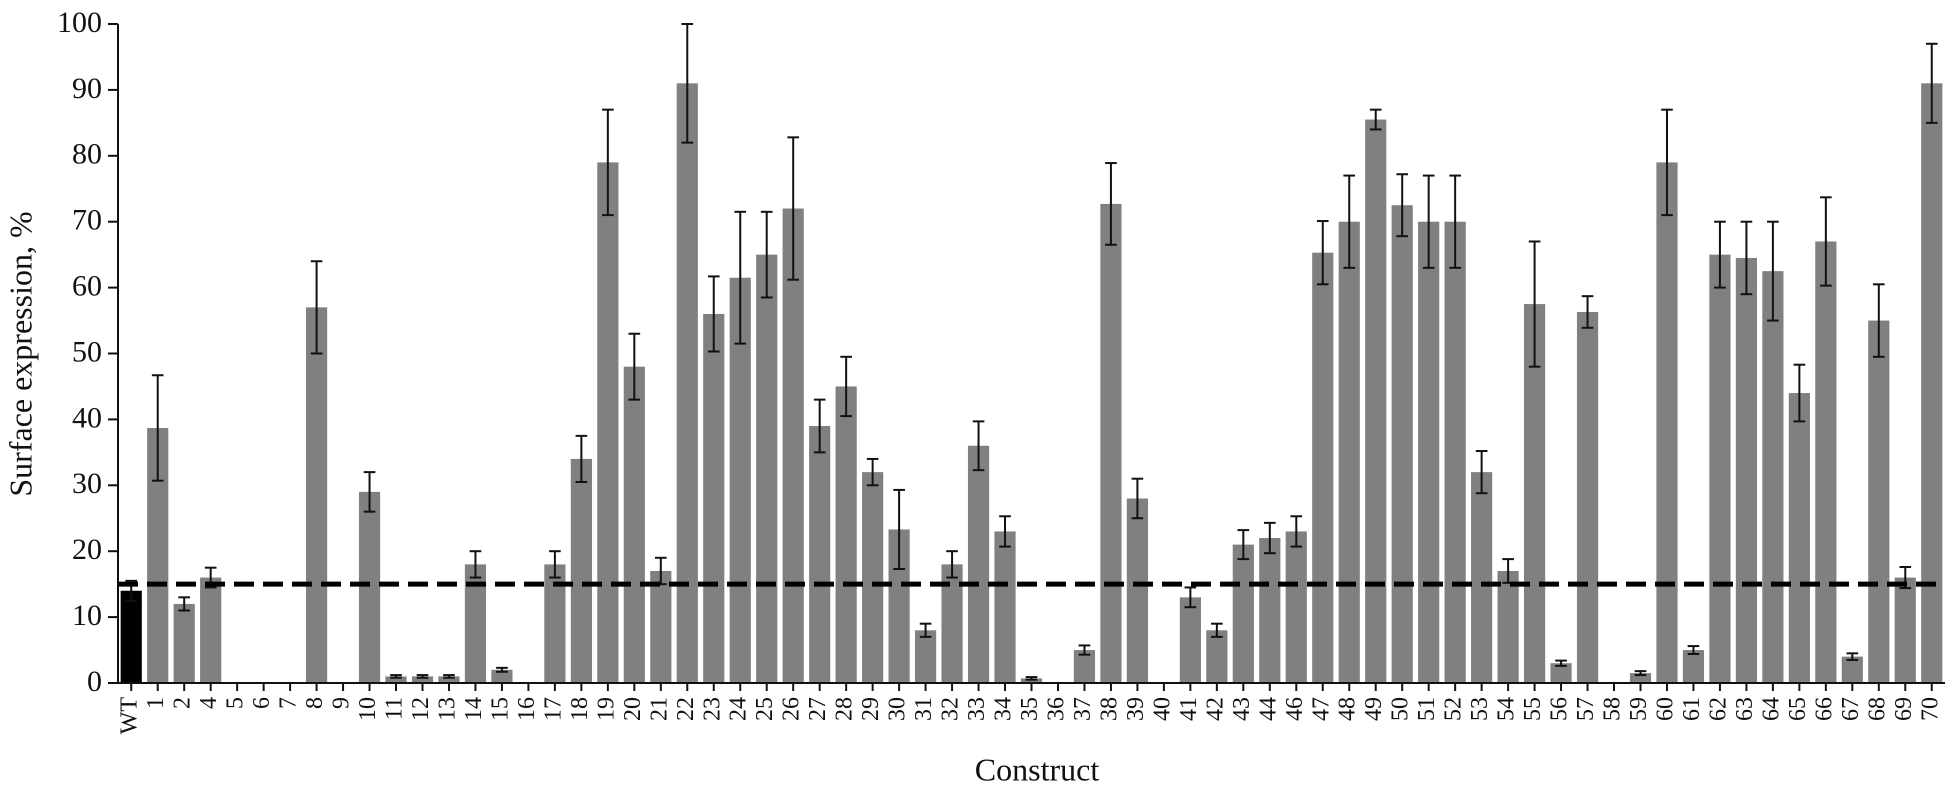 The height and width of the screenshot is (799, 1957). I want to click on x-tick-label: 61, so click(1692, 709).